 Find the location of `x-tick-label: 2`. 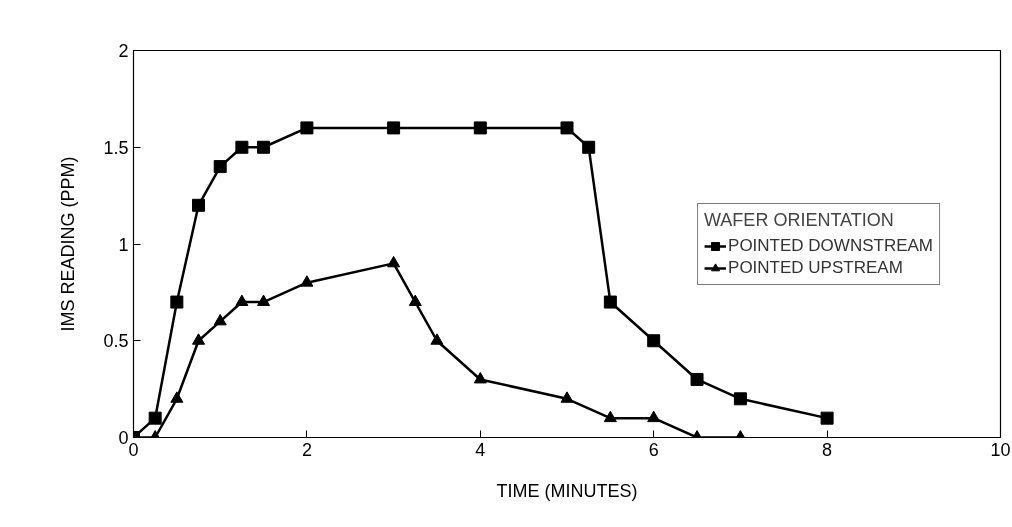

x-tick-label: 2 is located at coordinates (306, 449).